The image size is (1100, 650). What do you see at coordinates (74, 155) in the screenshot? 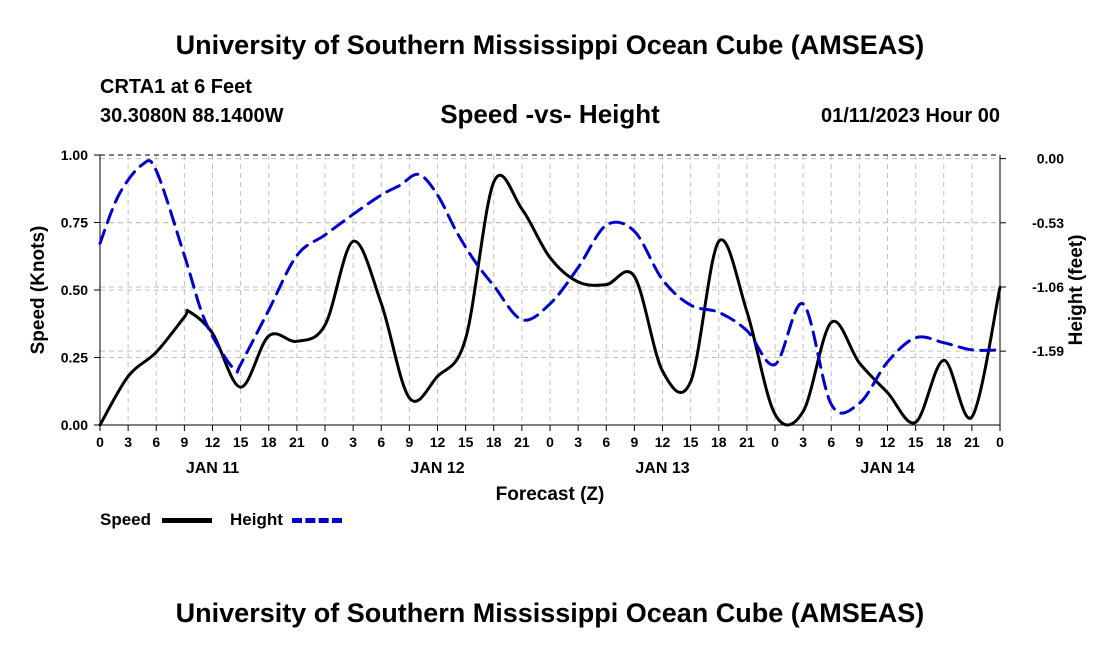
I see `y-tick-label: 1.00` at bounding box center [74, 155].